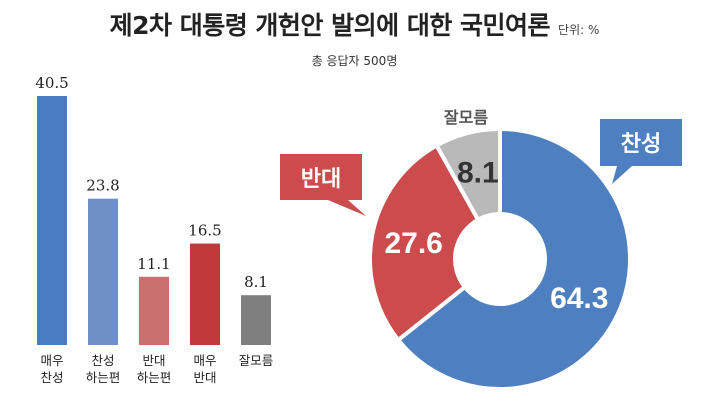 The height and width of the screenshot is (407, 709). I want to click on callout-label-chanseong: 찬성, so click(641, 144).